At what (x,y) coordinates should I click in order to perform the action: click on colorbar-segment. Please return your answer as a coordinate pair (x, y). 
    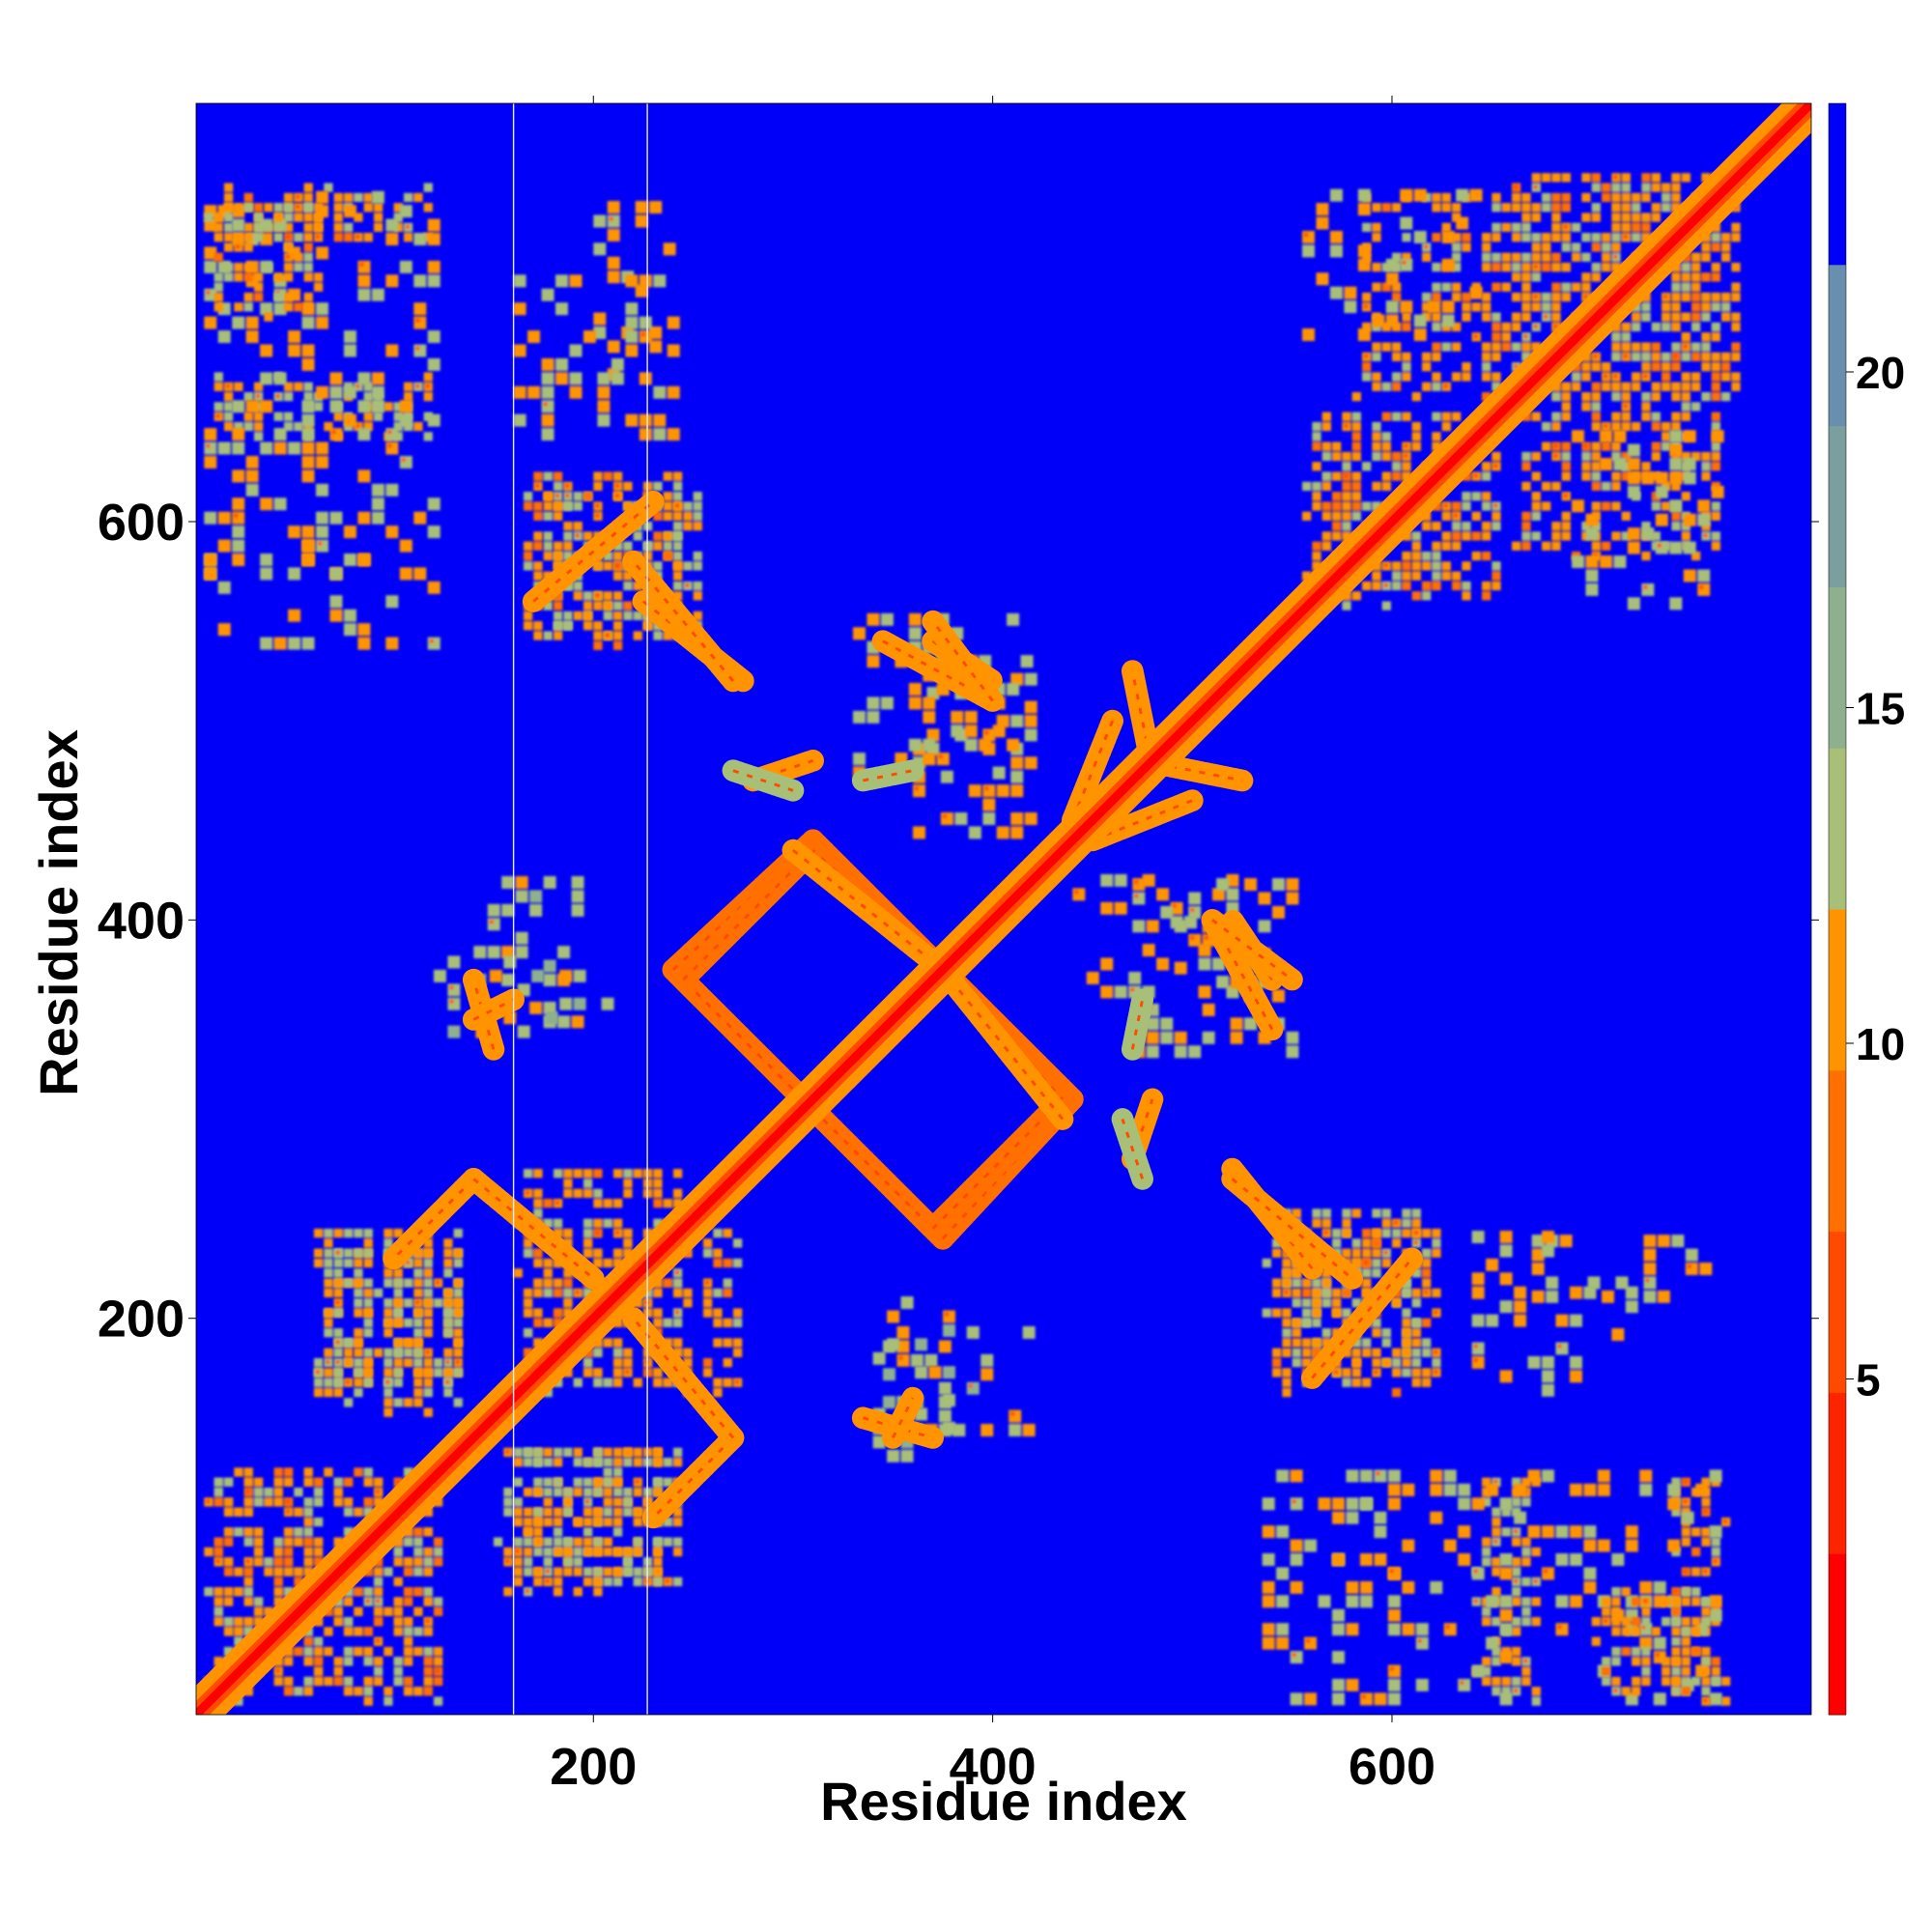
    Looking at the image, I should click on (1837, 667).